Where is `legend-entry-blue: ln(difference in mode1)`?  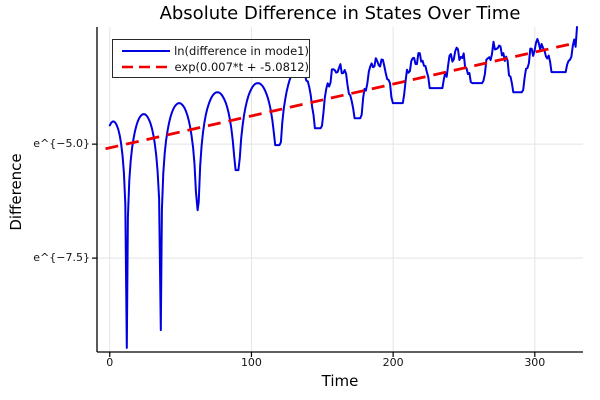 legend-entry-blue: ln(difference in mode1) is located at coordinates (214, 51).